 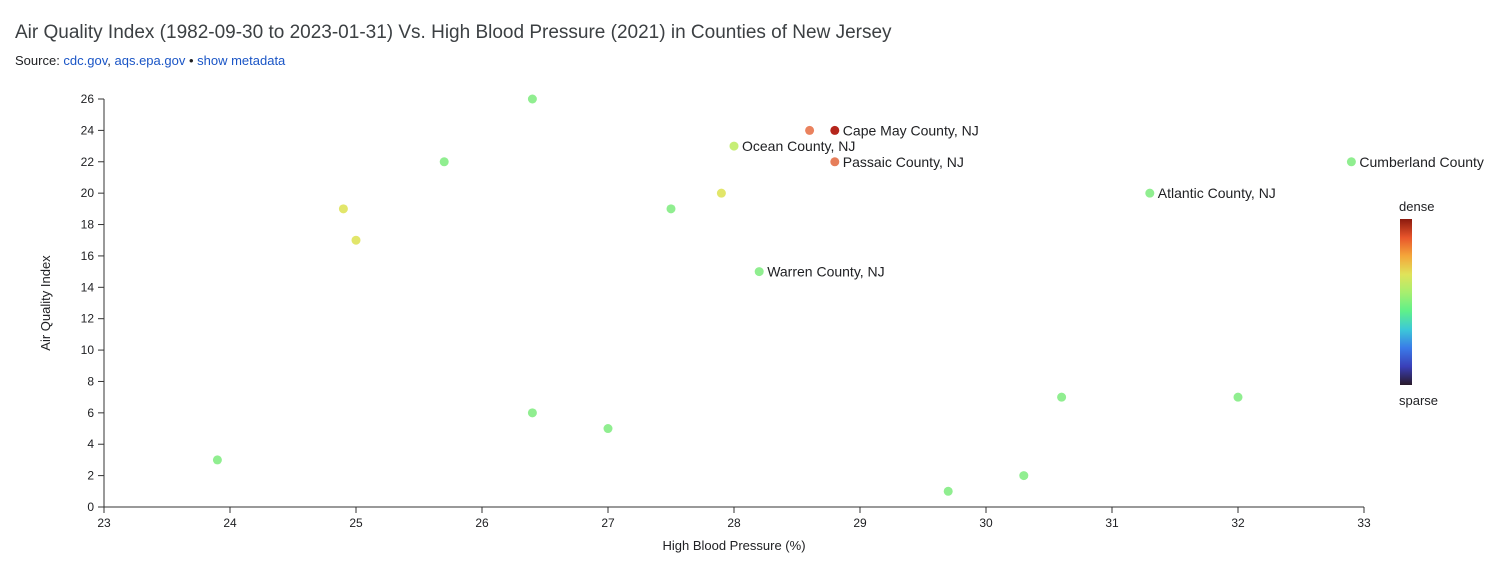 I want to click on y-tick-label: 14, so click(x=88, y=287).